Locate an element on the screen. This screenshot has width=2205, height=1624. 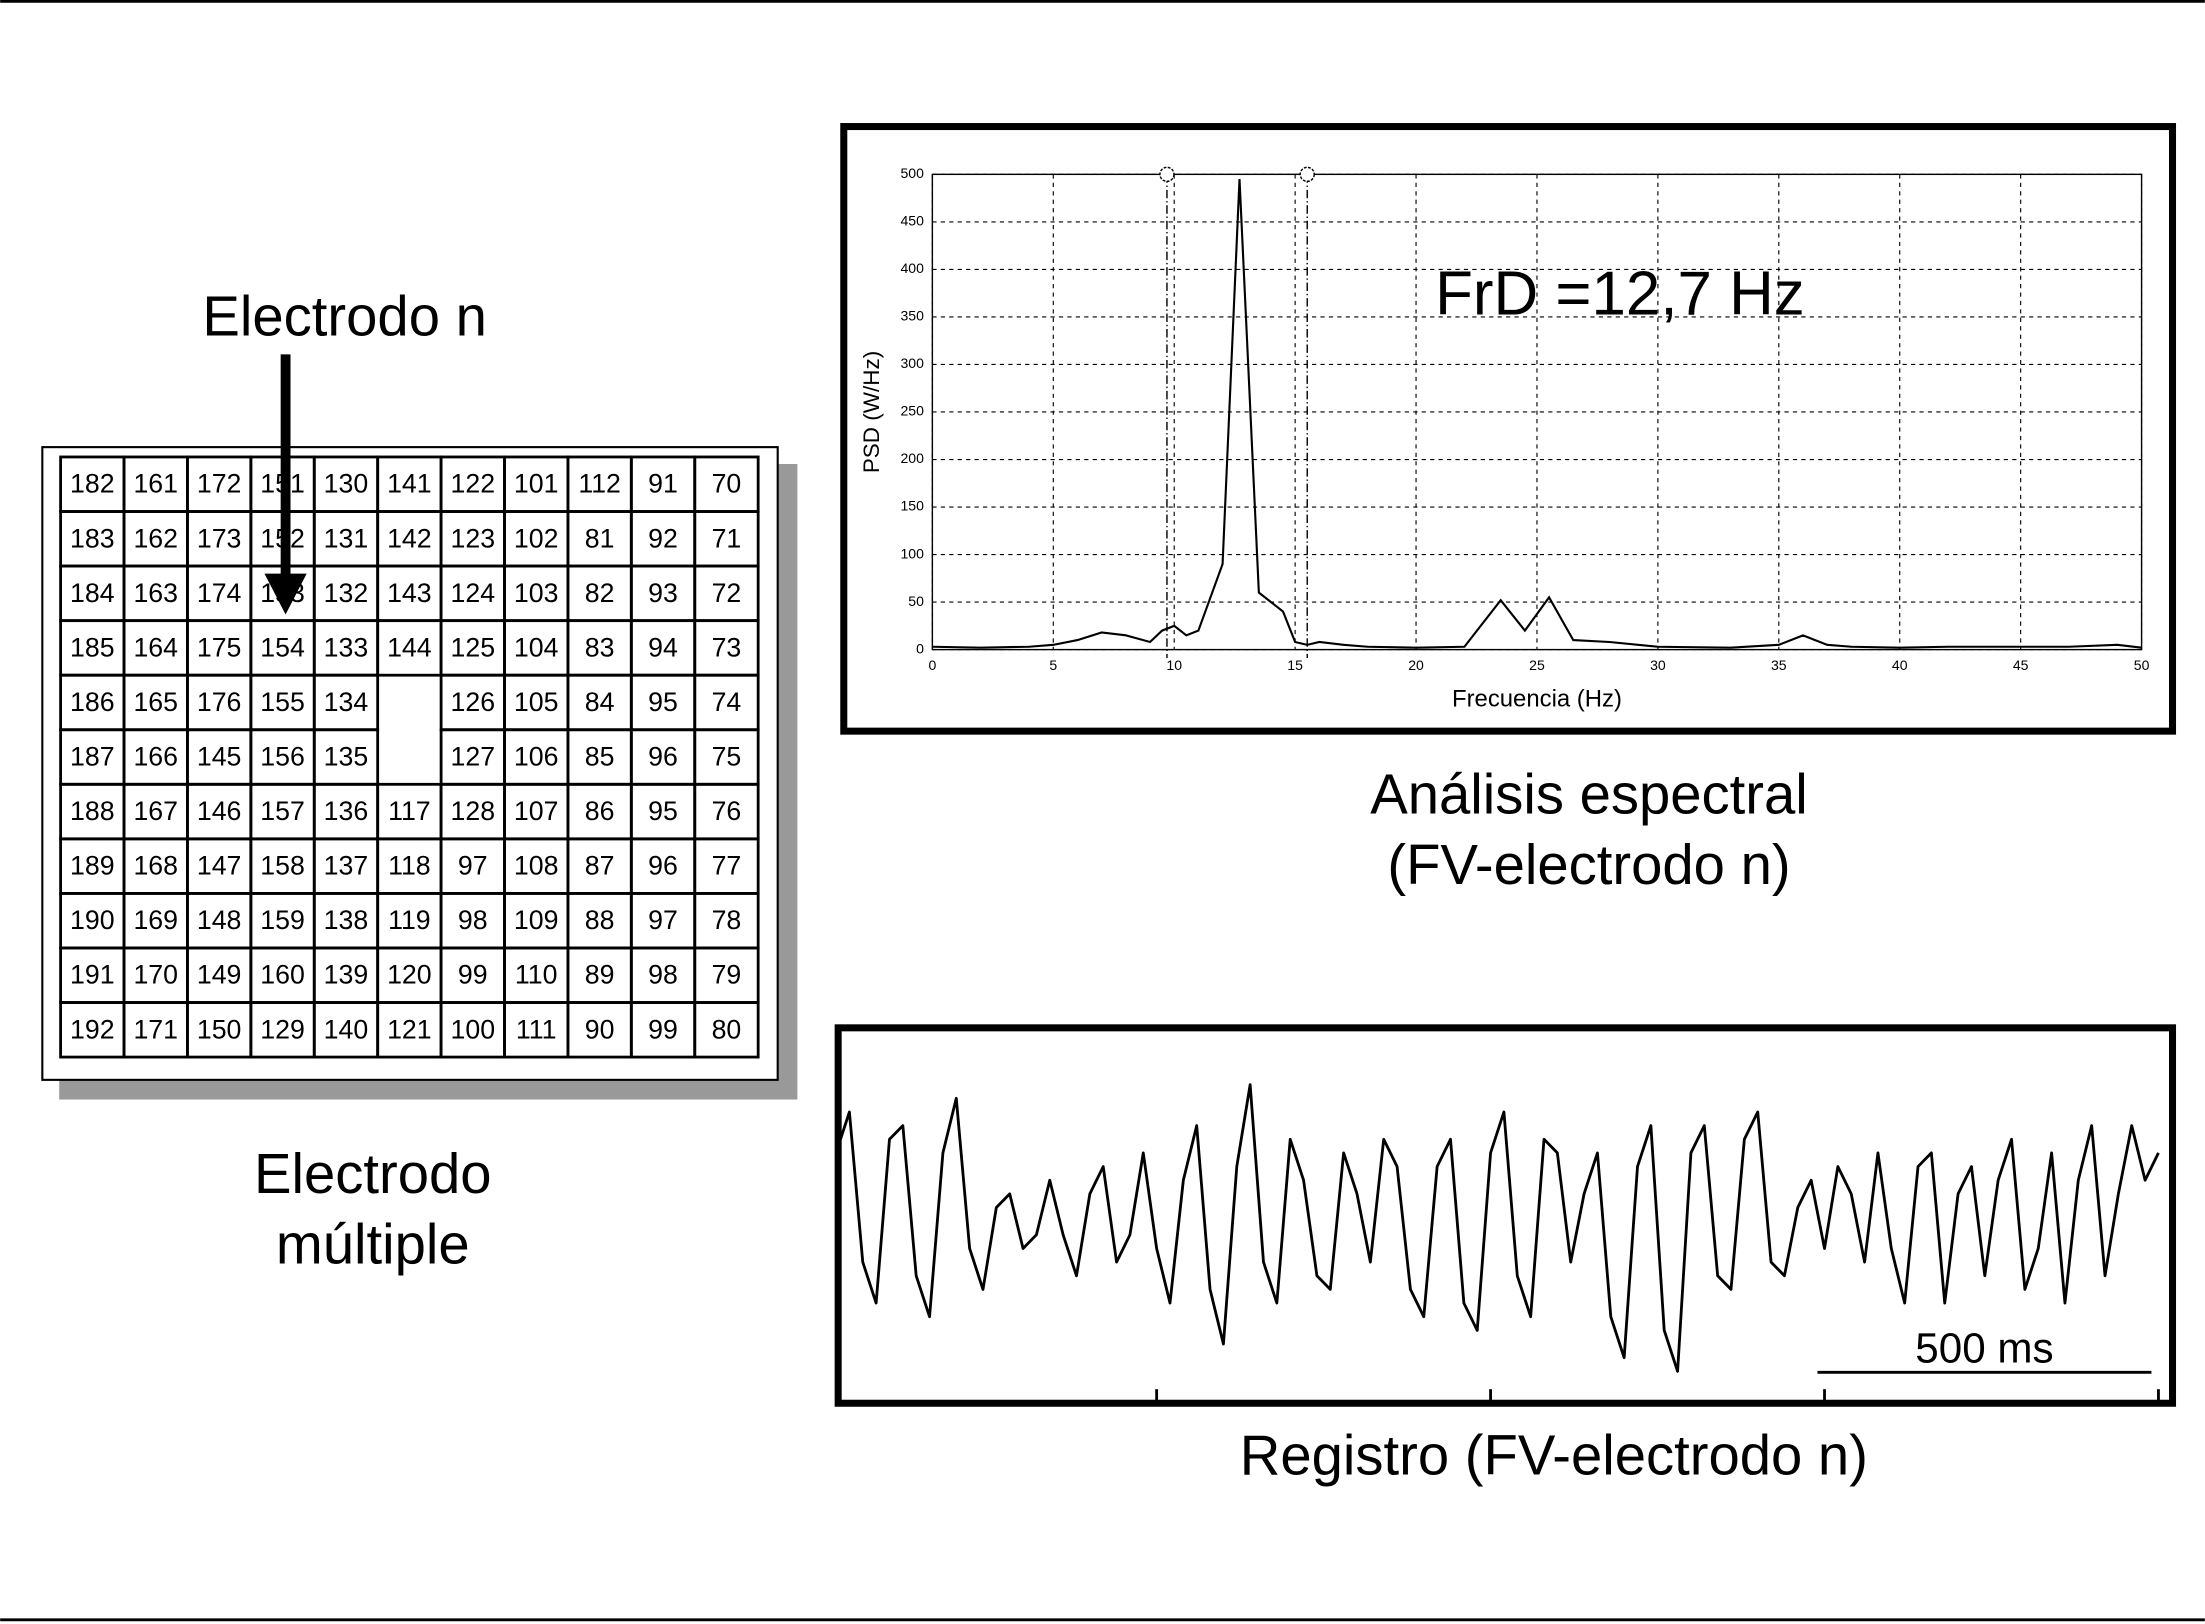
cell-label: 168 is located at coordinates (155, 866).